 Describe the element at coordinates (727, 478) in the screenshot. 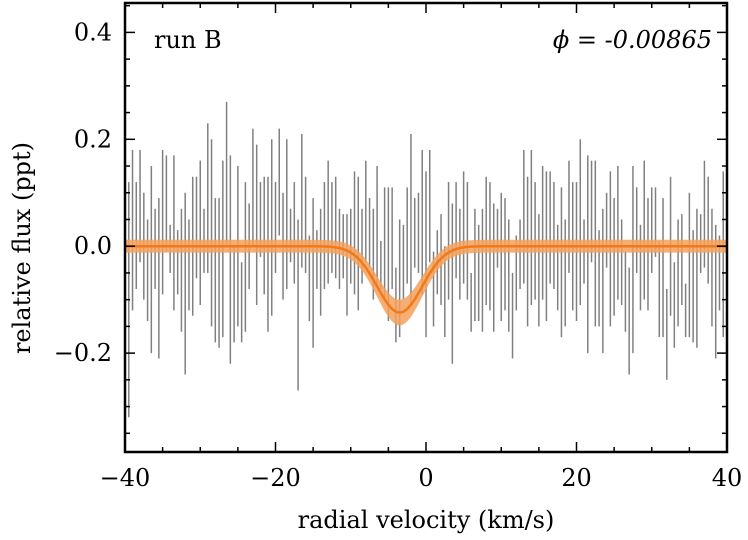

I see `x-tick-label: 40` at that location.